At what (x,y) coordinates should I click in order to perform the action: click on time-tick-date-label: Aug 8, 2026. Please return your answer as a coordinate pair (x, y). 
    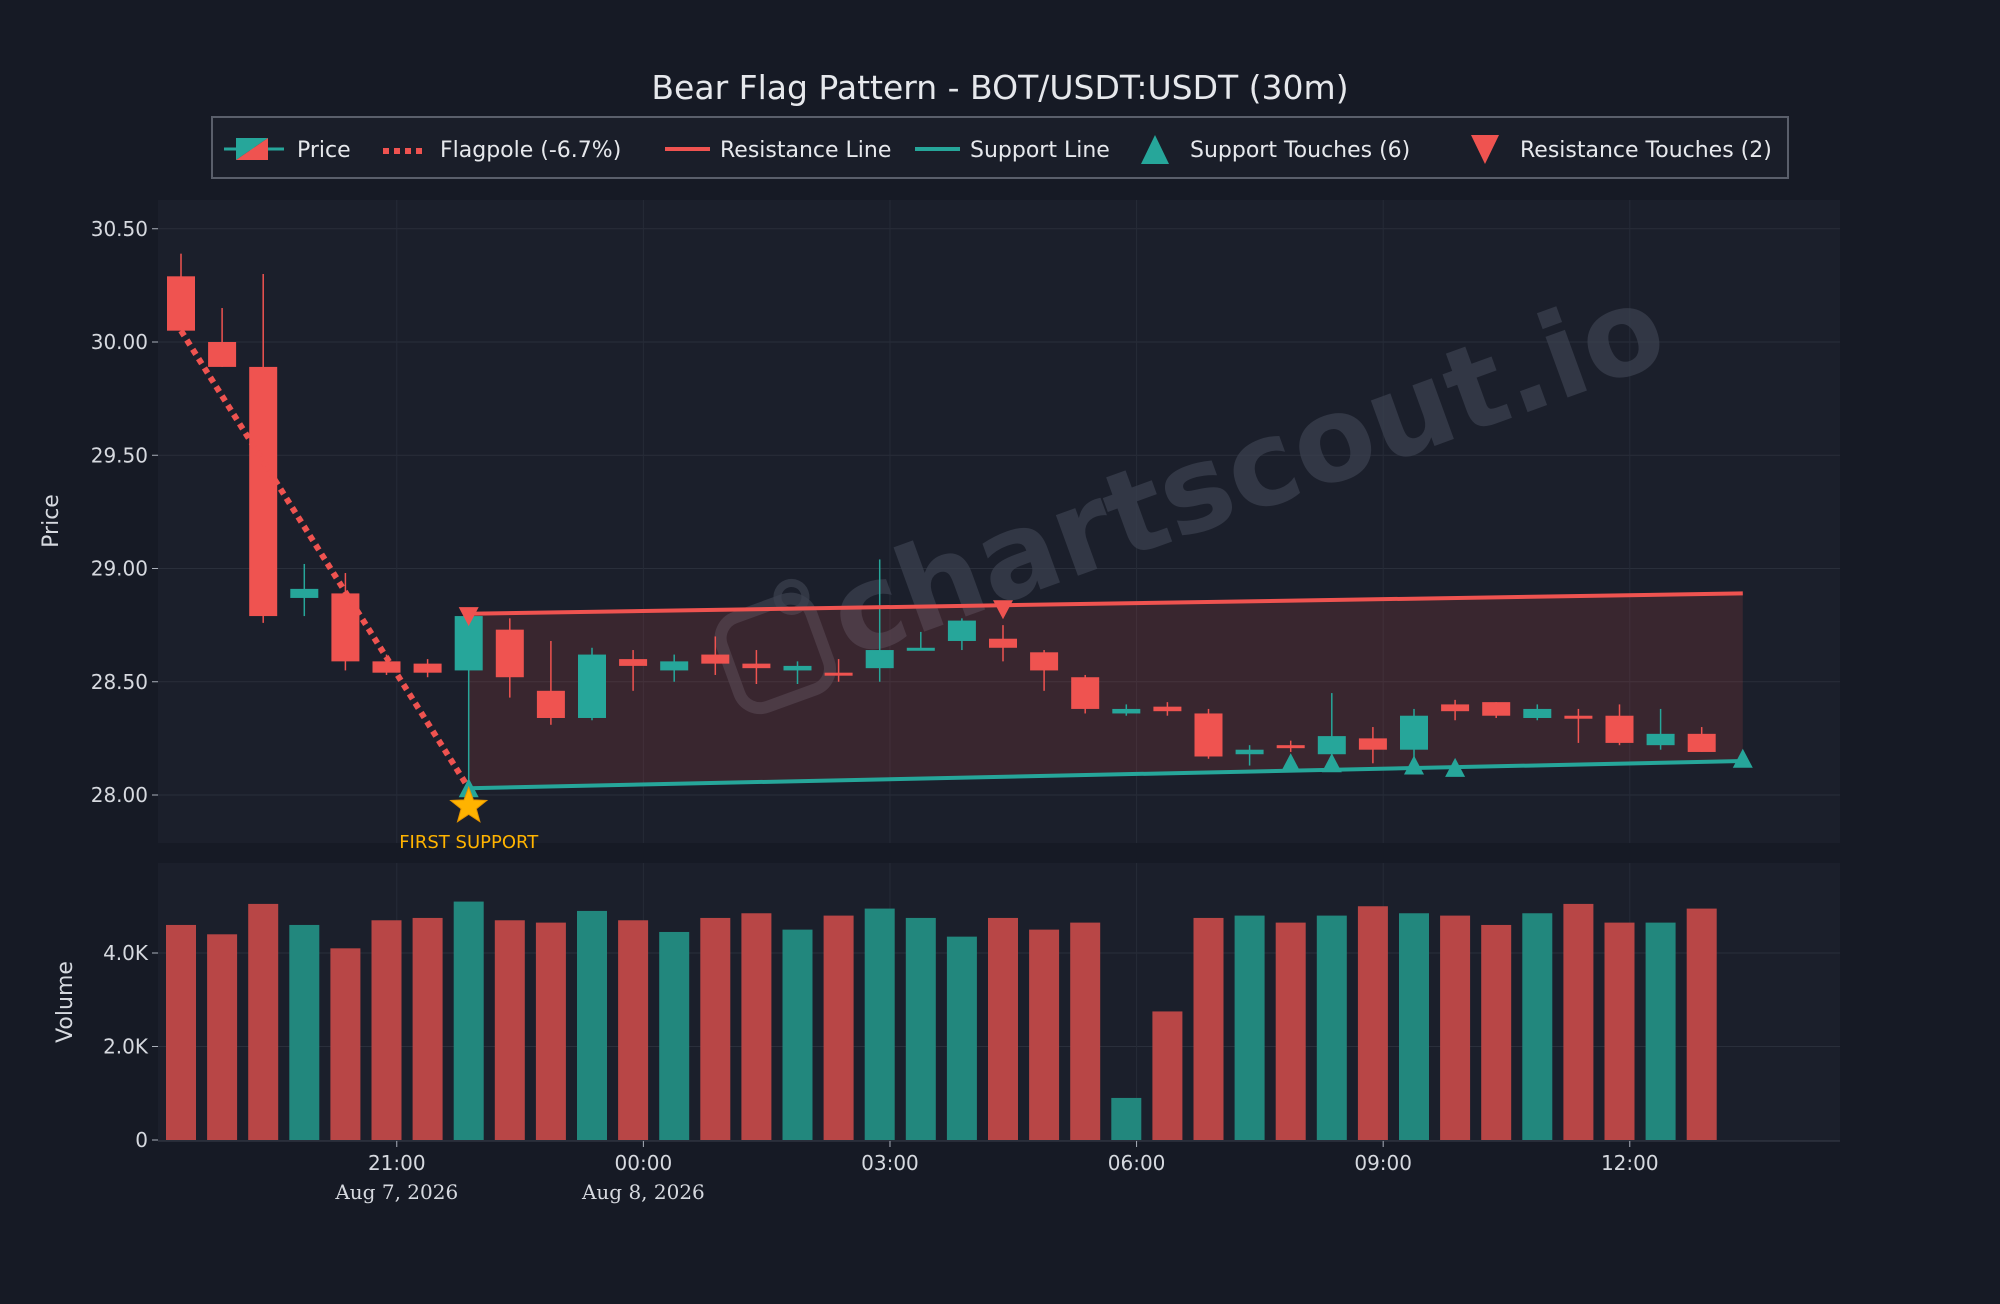
    Looking at the image, I should click on (643, 1192).